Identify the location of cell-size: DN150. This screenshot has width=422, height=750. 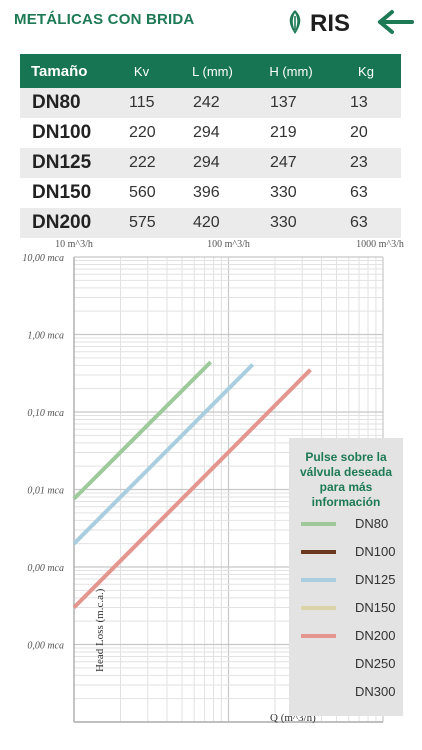
(62, 192).